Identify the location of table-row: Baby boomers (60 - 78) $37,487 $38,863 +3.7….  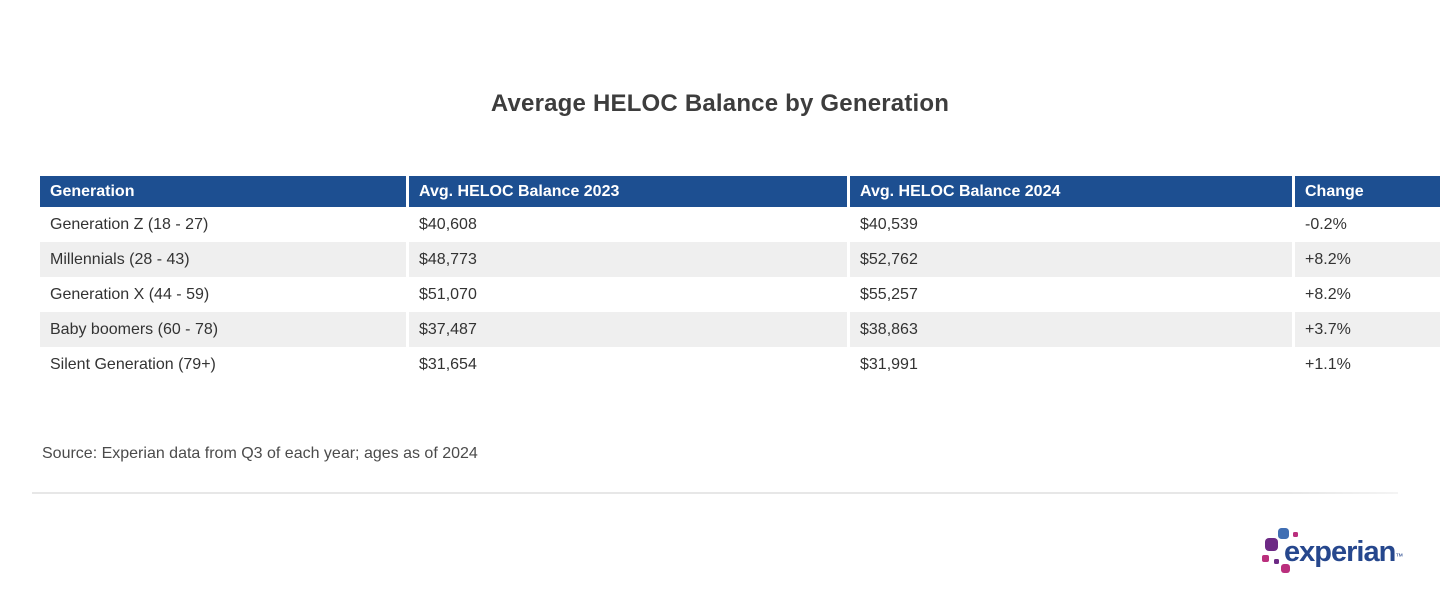
(740, 329).